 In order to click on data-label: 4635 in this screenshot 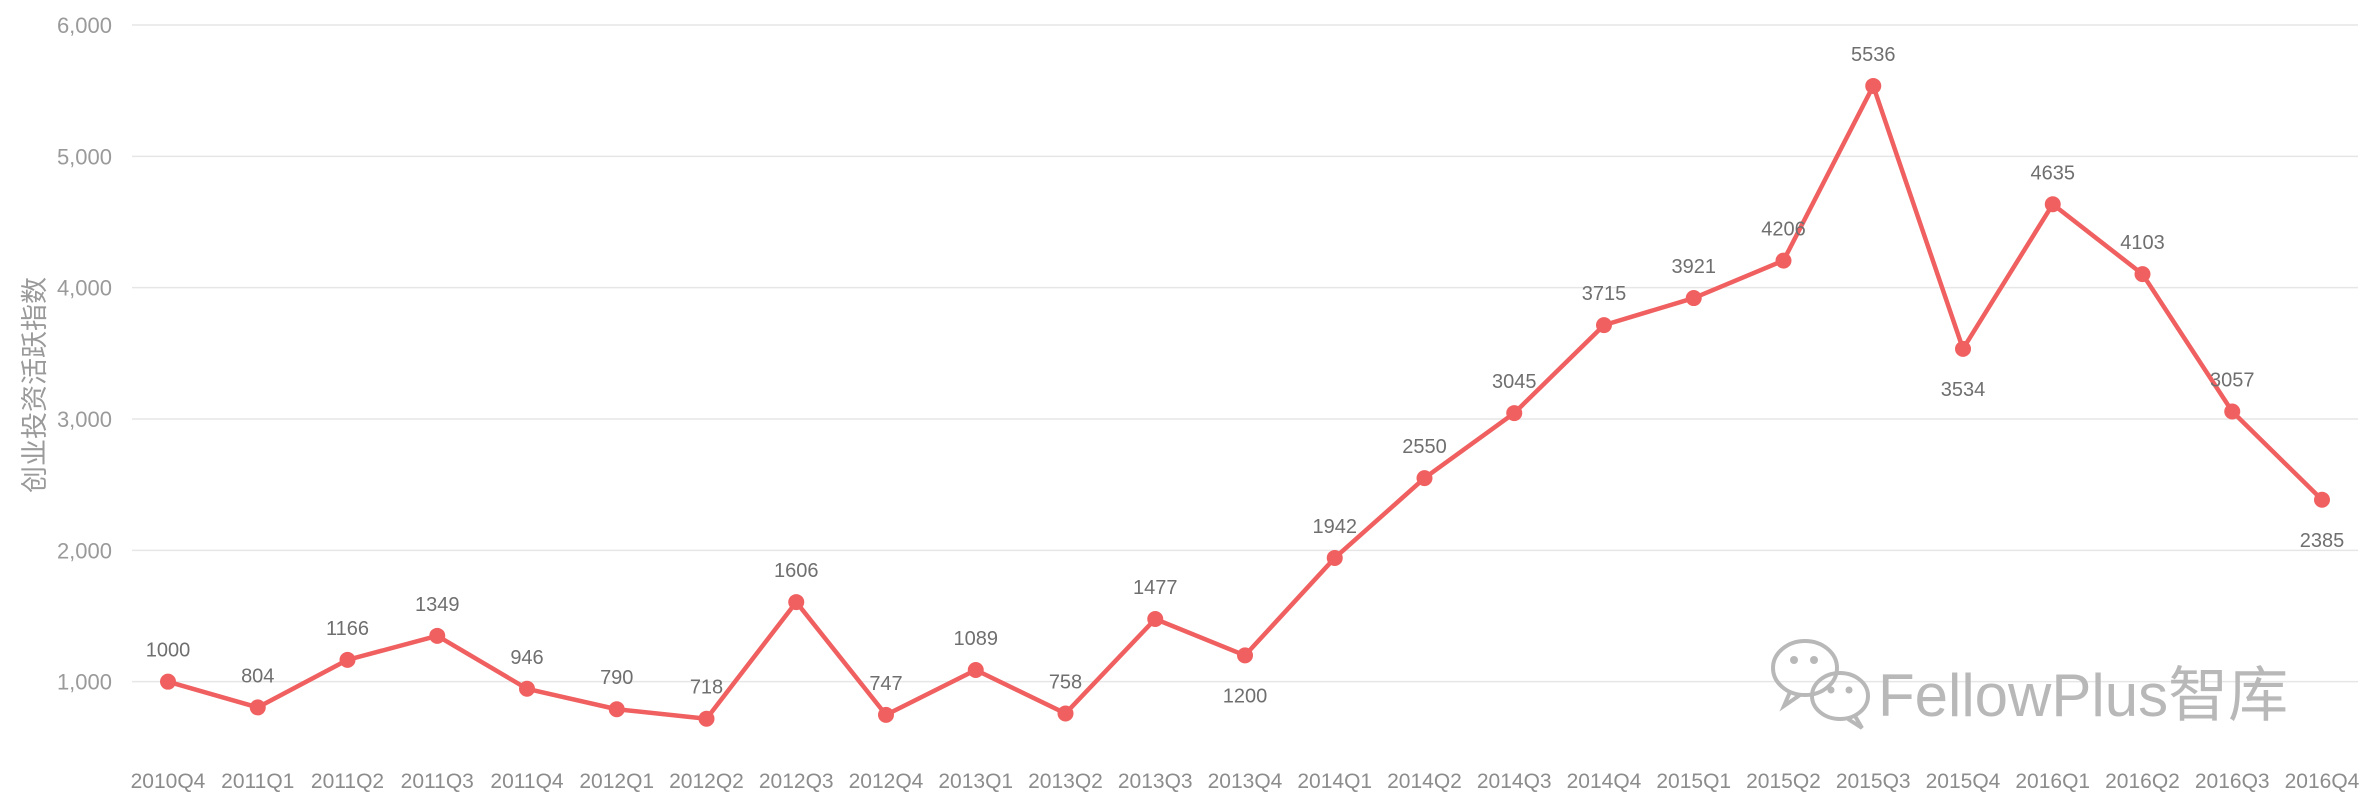, I will do `click(2053, 173)`.